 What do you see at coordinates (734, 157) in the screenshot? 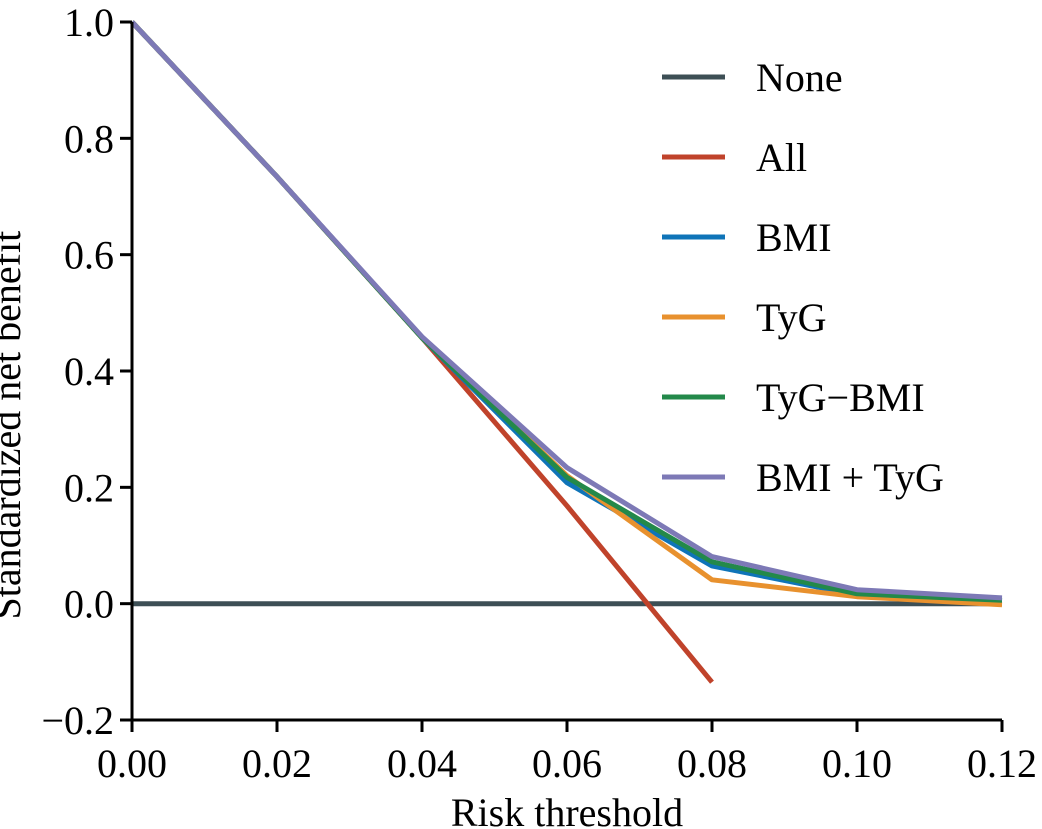
I see `legend-item-all: All` at bounding box center [734, 157].